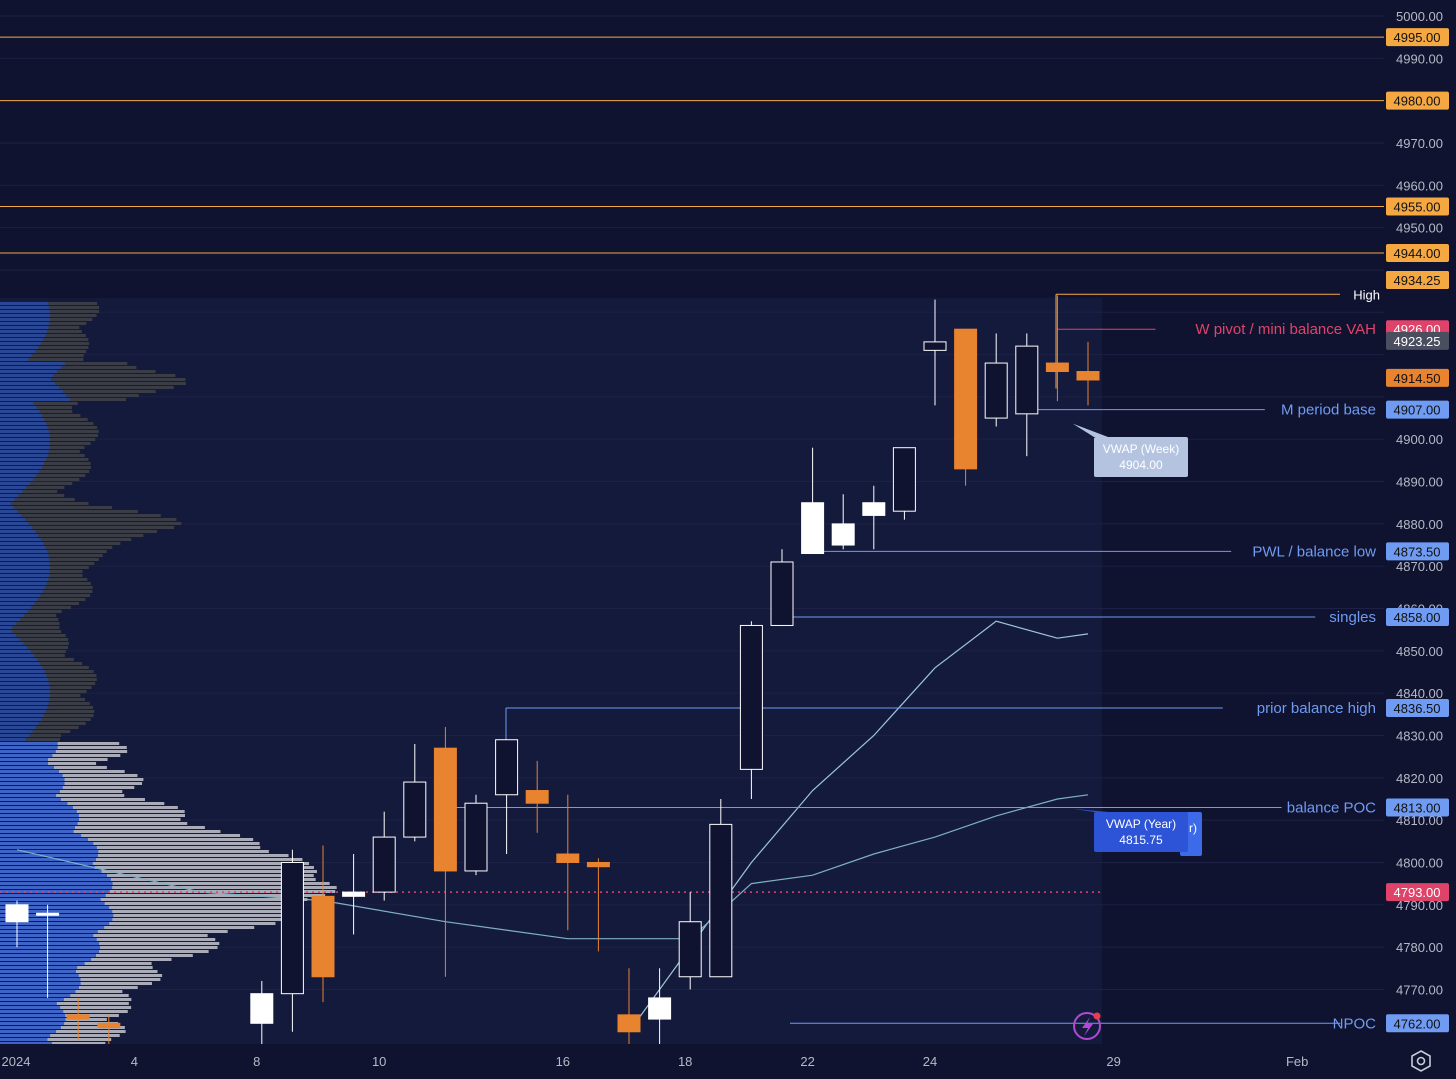 The height and width of the screenshot is (1079, 1456). I want to click on lightning-icon, so click(1087, 1026).